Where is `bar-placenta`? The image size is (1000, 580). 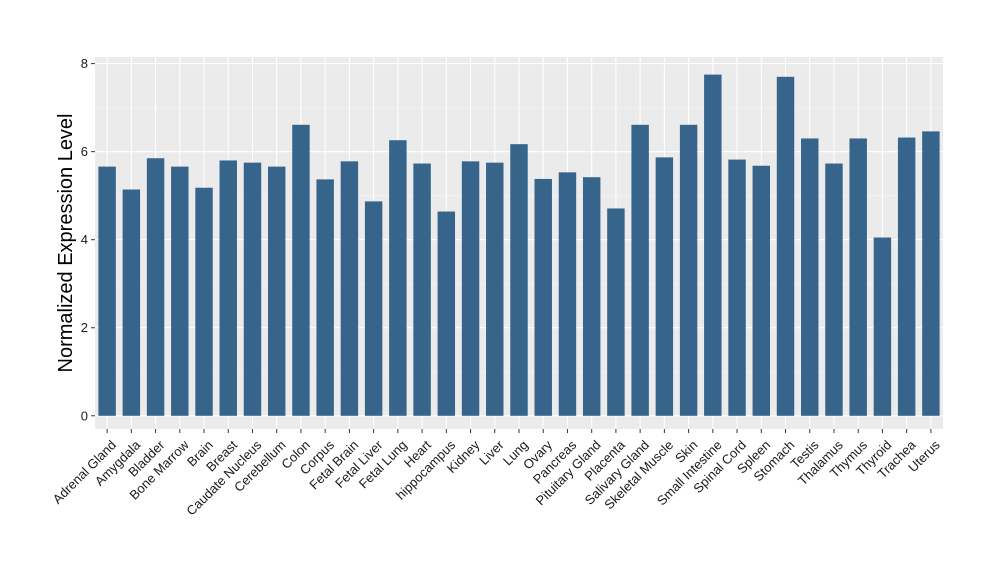
bar-placenta is located at coordinates (616, 312).